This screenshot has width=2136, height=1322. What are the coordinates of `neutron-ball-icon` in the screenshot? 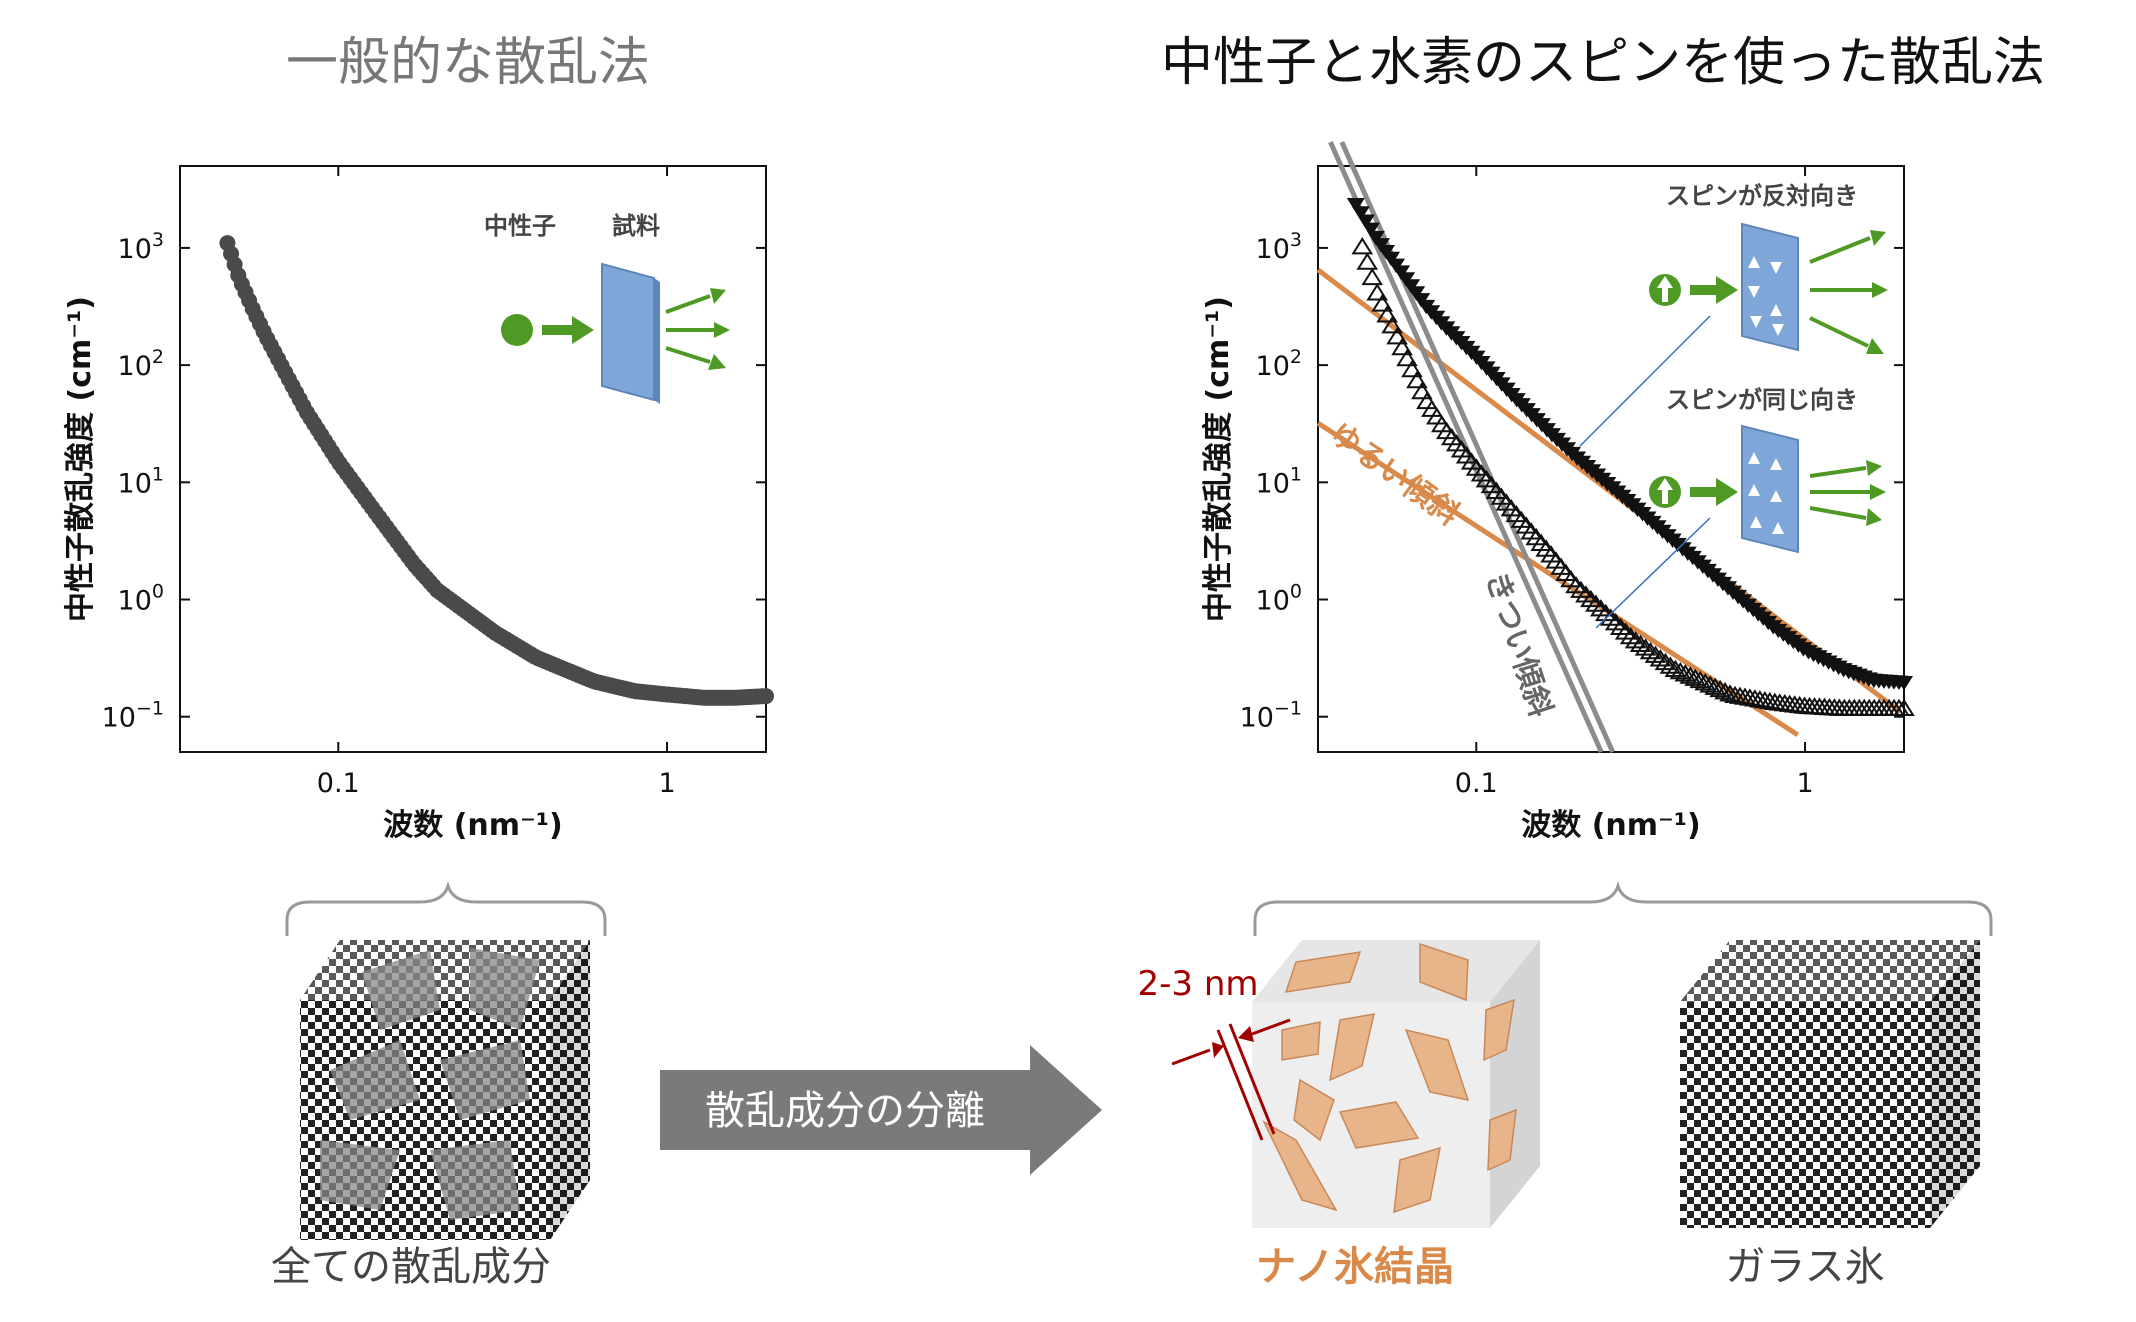 It's located at (517, 330).